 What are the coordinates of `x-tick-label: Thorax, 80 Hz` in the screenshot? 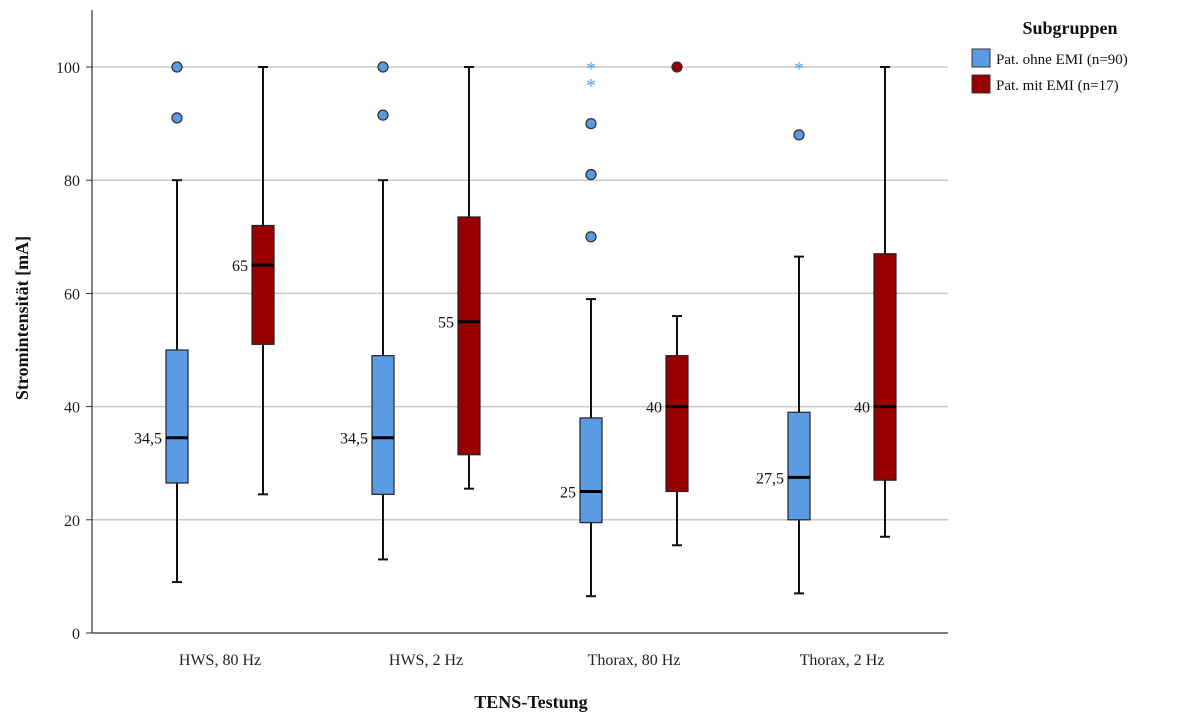 It's located at (634, 660).